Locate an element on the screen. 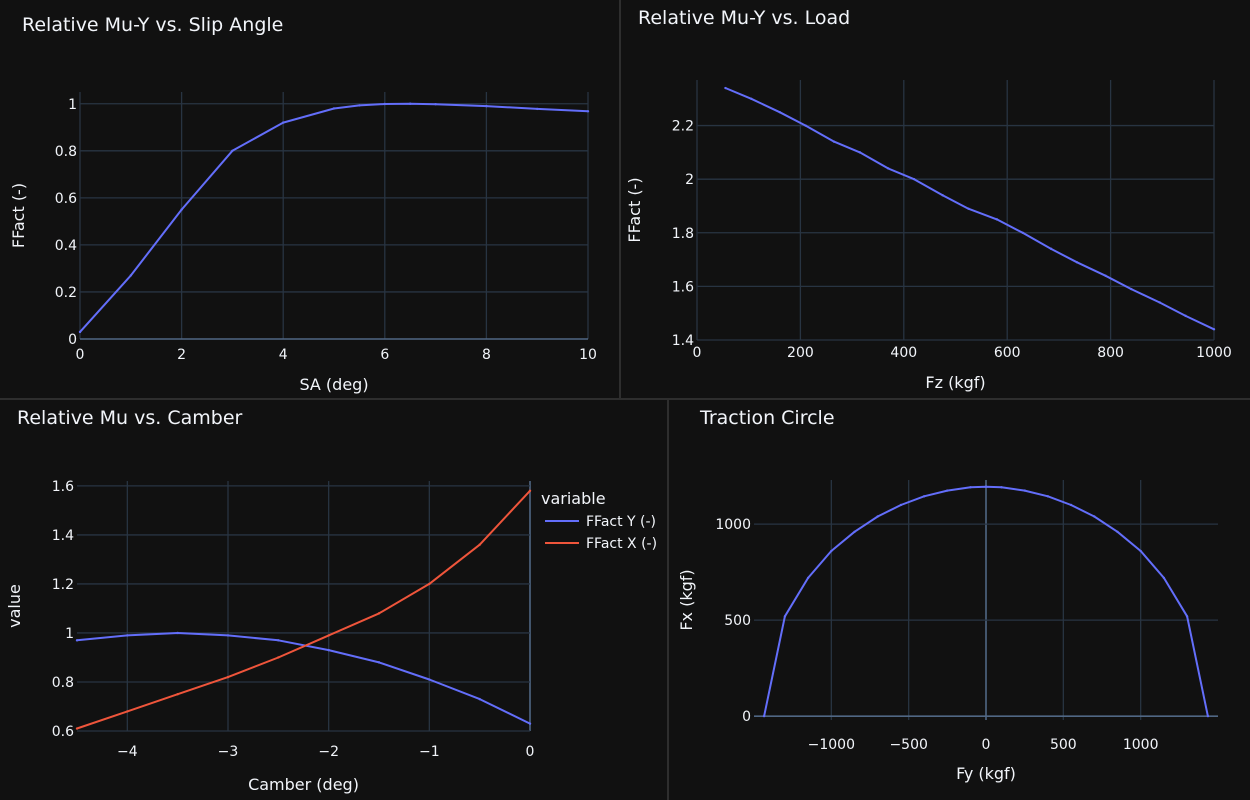 Image resolution: width=1250 pixels, height=800 pixels. x-tick-label: 0 is located at coordinates (986, 745).